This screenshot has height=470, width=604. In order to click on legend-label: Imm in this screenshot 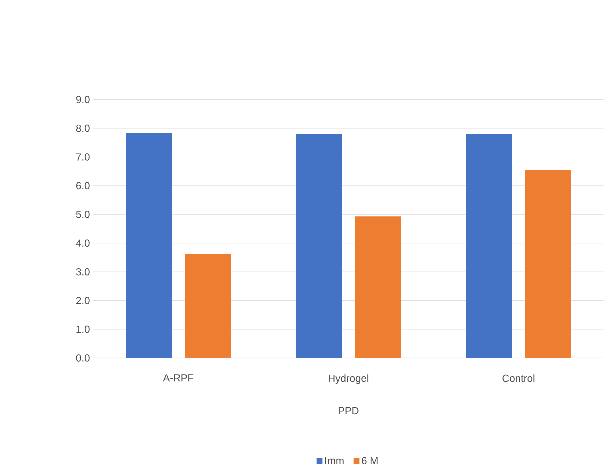, I will do `click(335, 461)`.